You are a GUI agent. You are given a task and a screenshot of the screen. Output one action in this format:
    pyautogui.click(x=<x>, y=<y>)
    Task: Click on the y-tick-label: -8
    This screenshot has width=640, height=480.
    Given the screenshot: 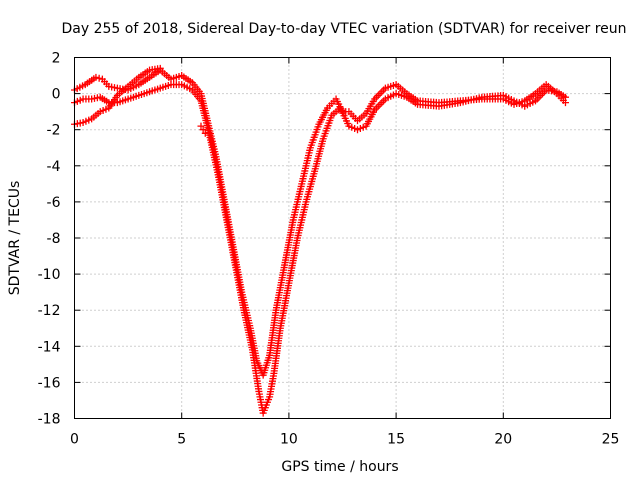 What is the action you would take?
    pyautogui.click(x=54, y=239)
    